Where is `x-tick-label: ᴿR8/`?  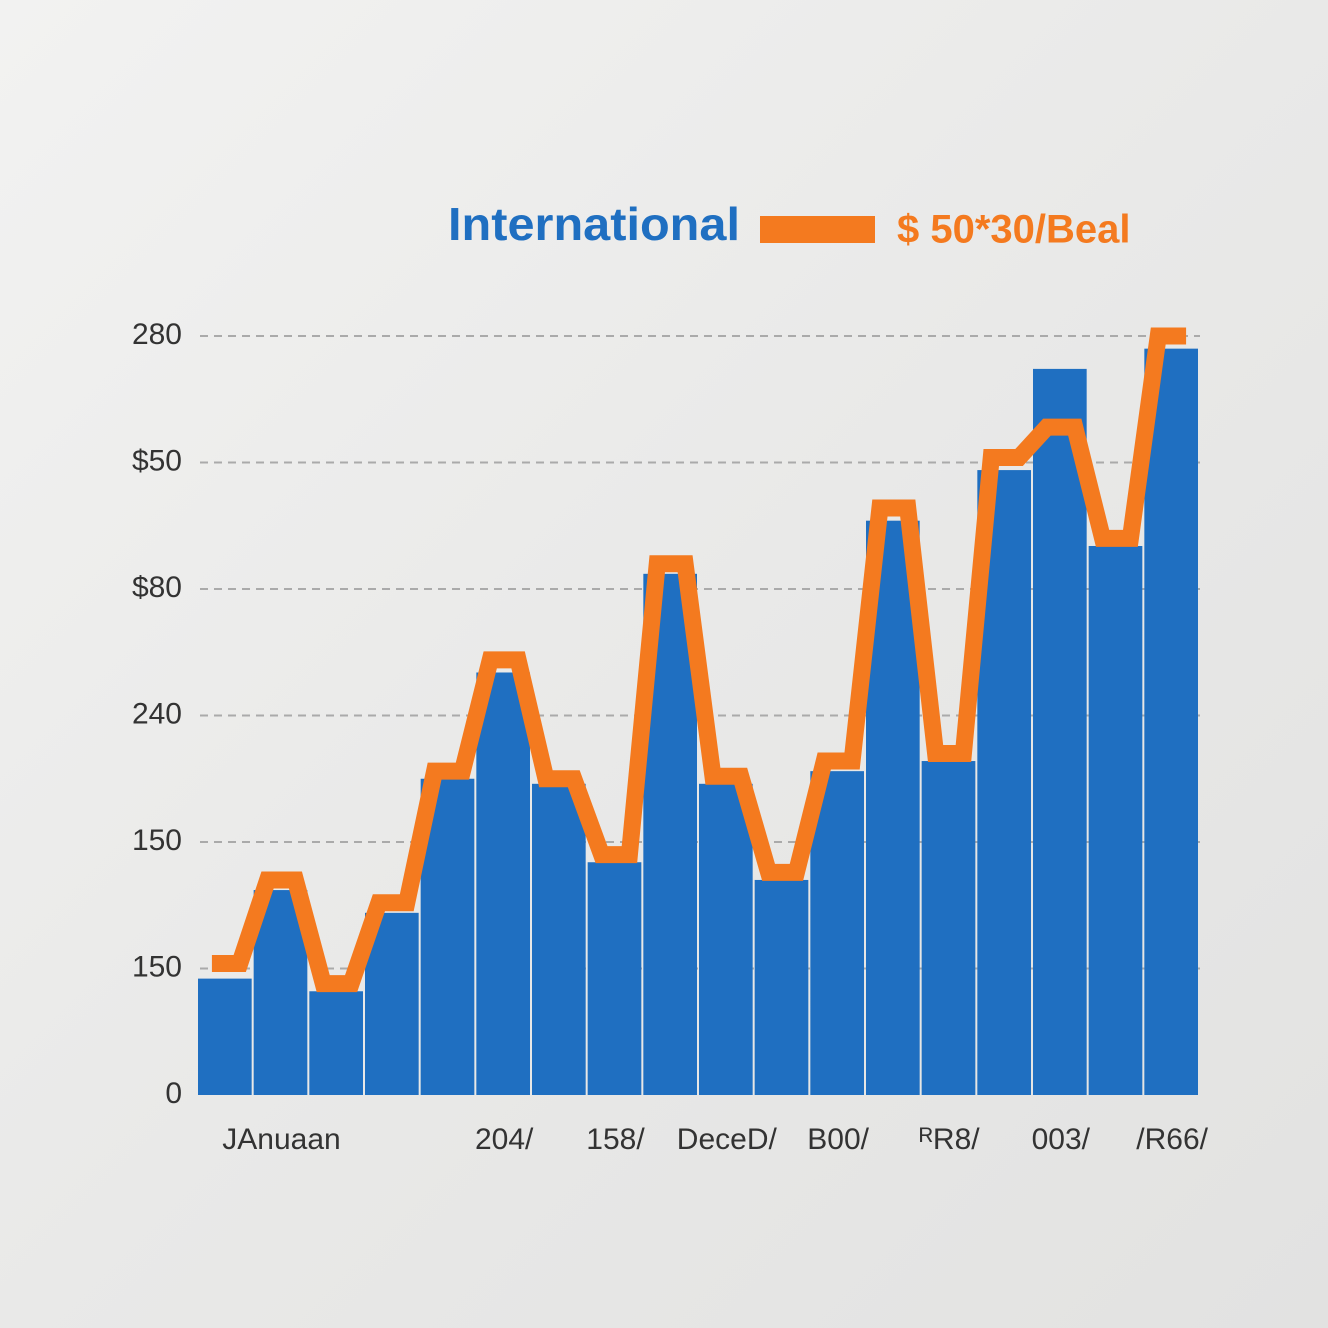 x-tick-label: ᴿR8/ is located at coordinates (949, 1139).